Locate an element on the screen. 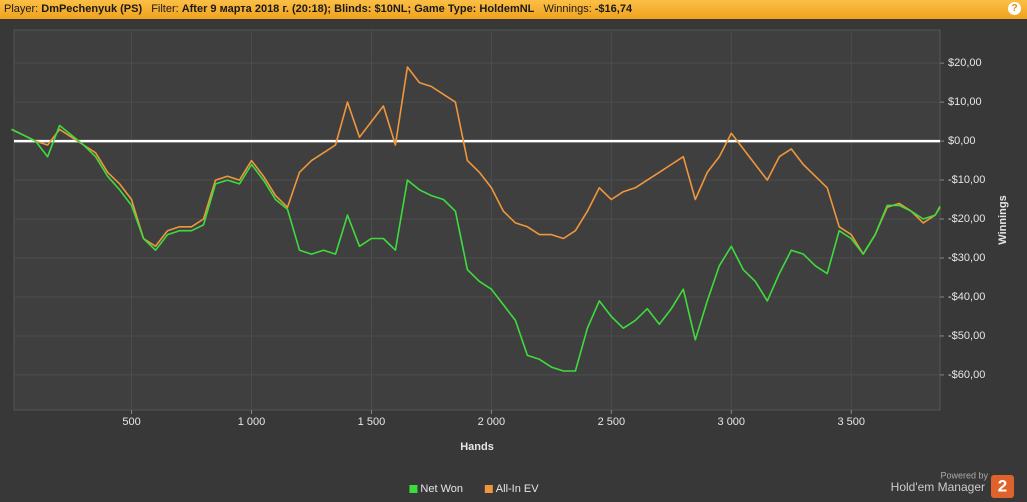 This screenshot has height=502, width=1027. powered-by: Powered by is located at coordinates (964, 475).